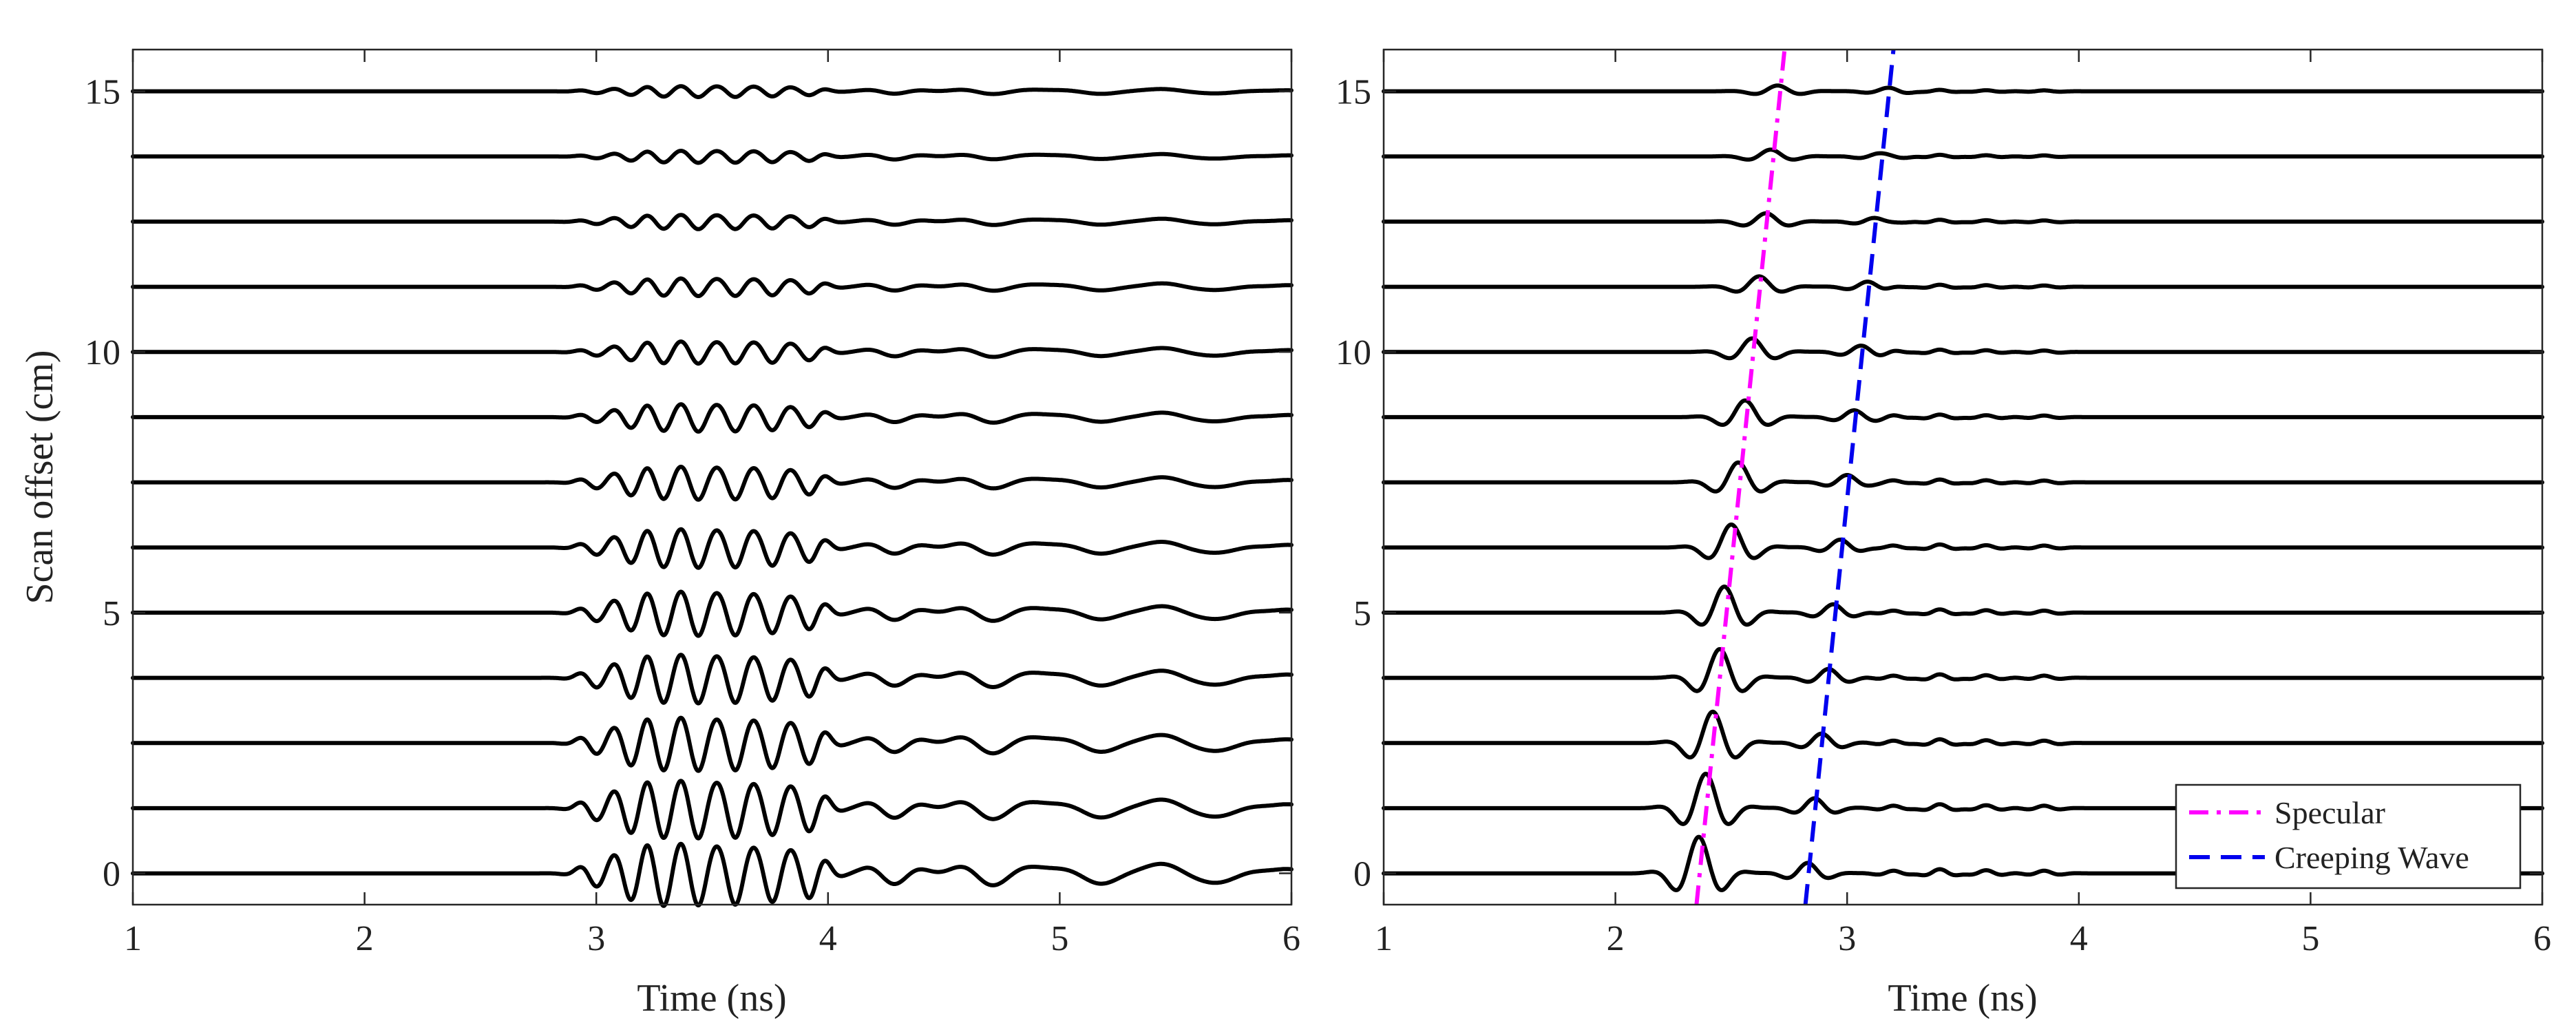 This screenshot has width=2576, height=1032. What do you see at coordinates (1847, 938) in the screenshot?
I see `right-x-tick-label: 3` at bounding box center [1847, 938].